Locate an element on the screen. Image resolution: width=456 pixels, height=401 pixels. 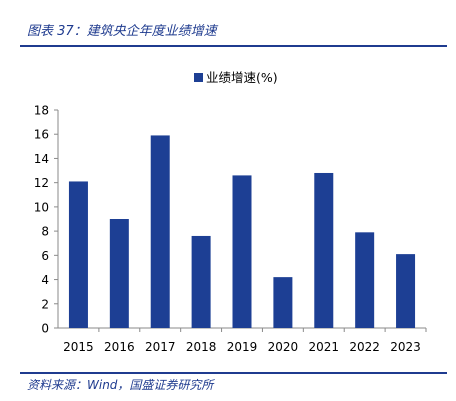
bar-2019 is located at coordinates (242, 251).